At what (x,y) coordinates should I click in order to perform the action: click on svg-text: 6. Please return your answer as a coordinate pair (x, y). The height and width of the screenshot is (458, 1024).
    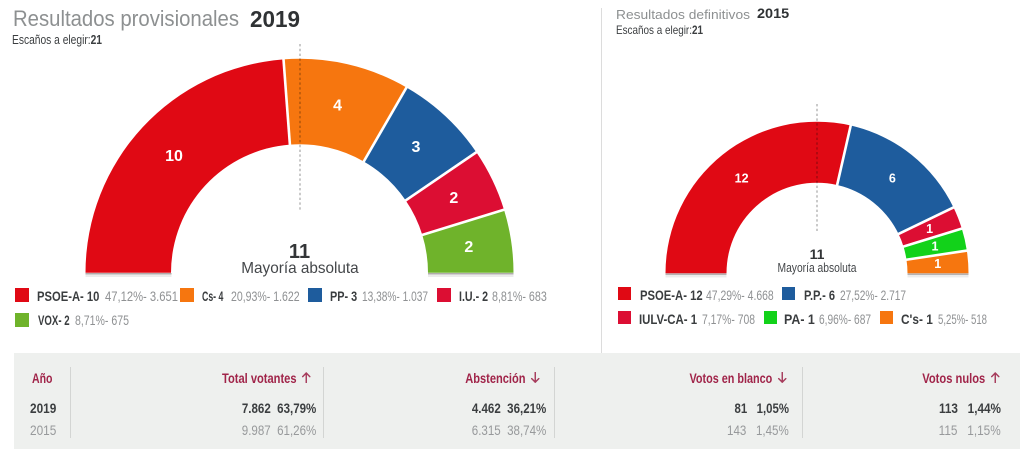
    Looking at the image, I should click on (892, 179).